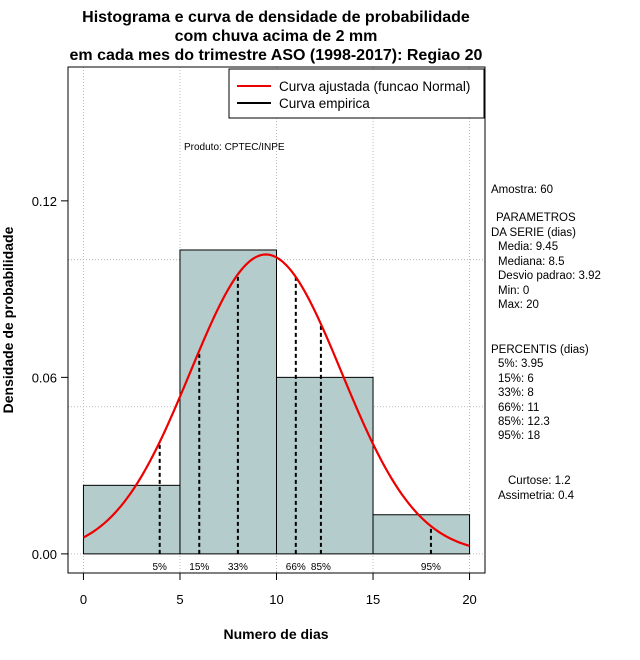  Describe the element at coordinates (518, 305) in the screenshot. I see `param-max: Max: 20` at that location.